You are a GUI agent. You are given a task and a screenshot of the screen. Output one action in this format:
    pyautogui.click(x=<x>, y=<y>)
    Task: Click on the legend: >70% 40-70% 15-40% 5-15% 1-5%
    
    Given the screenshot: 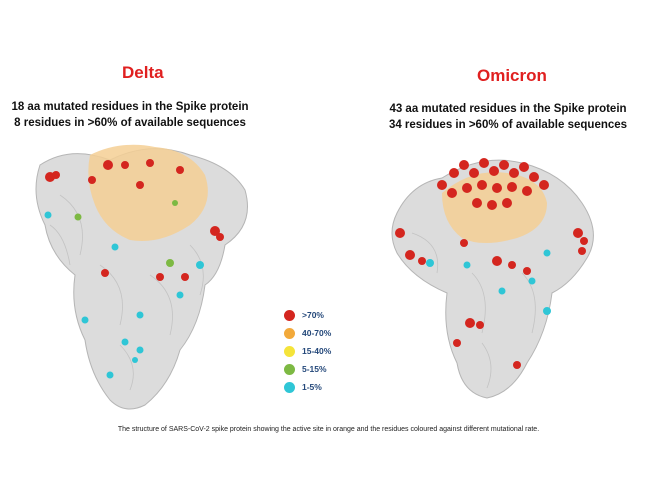 What is the action you would take?
    pyautogui.click(x=307, y=351)
    